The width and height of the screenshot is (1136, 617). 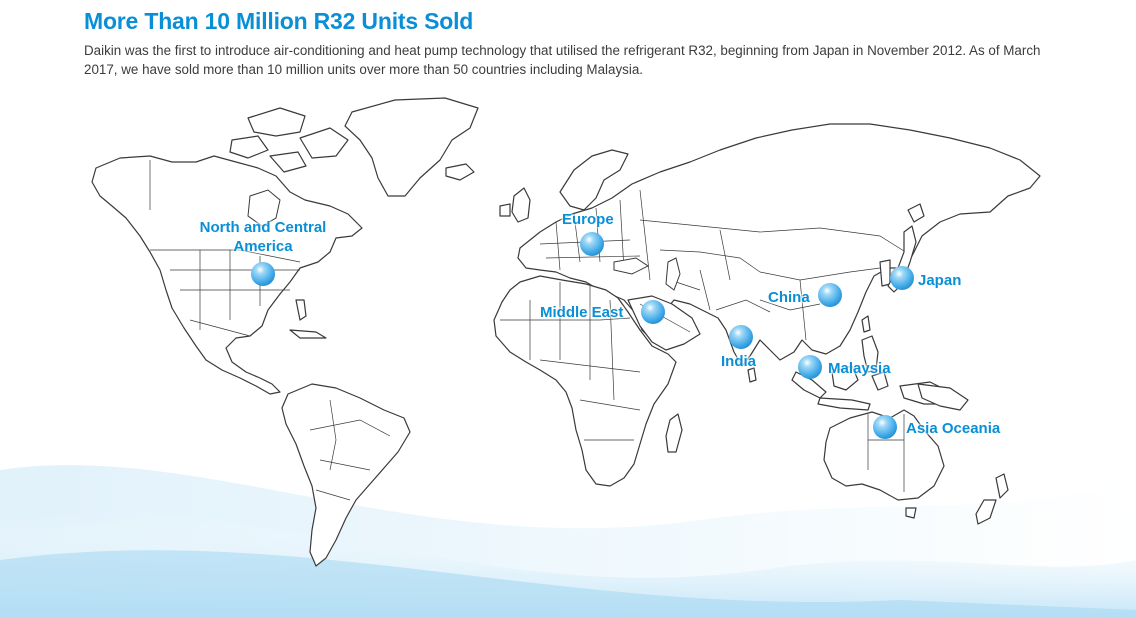 I want to click on scandinavia-land, so click(x=594, y=180).